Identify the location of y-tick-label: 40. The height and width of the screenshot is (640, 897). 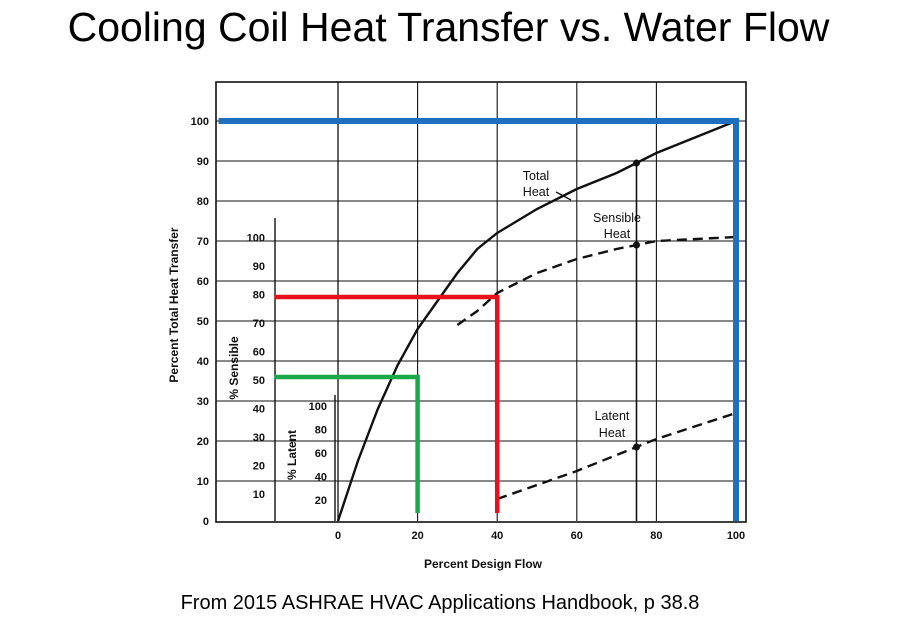
(203, 362).